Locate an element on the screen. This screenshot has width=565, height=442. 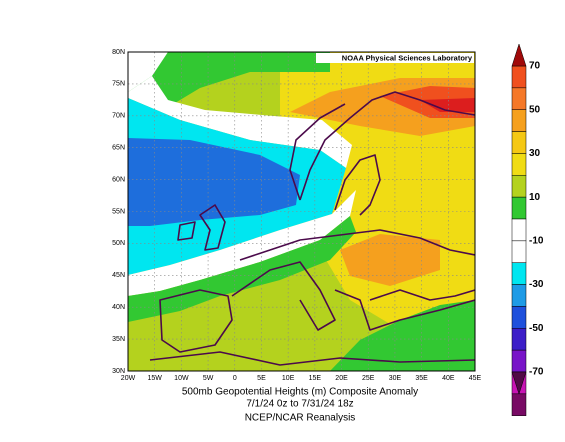
lat-label: 35N is located at coordinates (118, 339).